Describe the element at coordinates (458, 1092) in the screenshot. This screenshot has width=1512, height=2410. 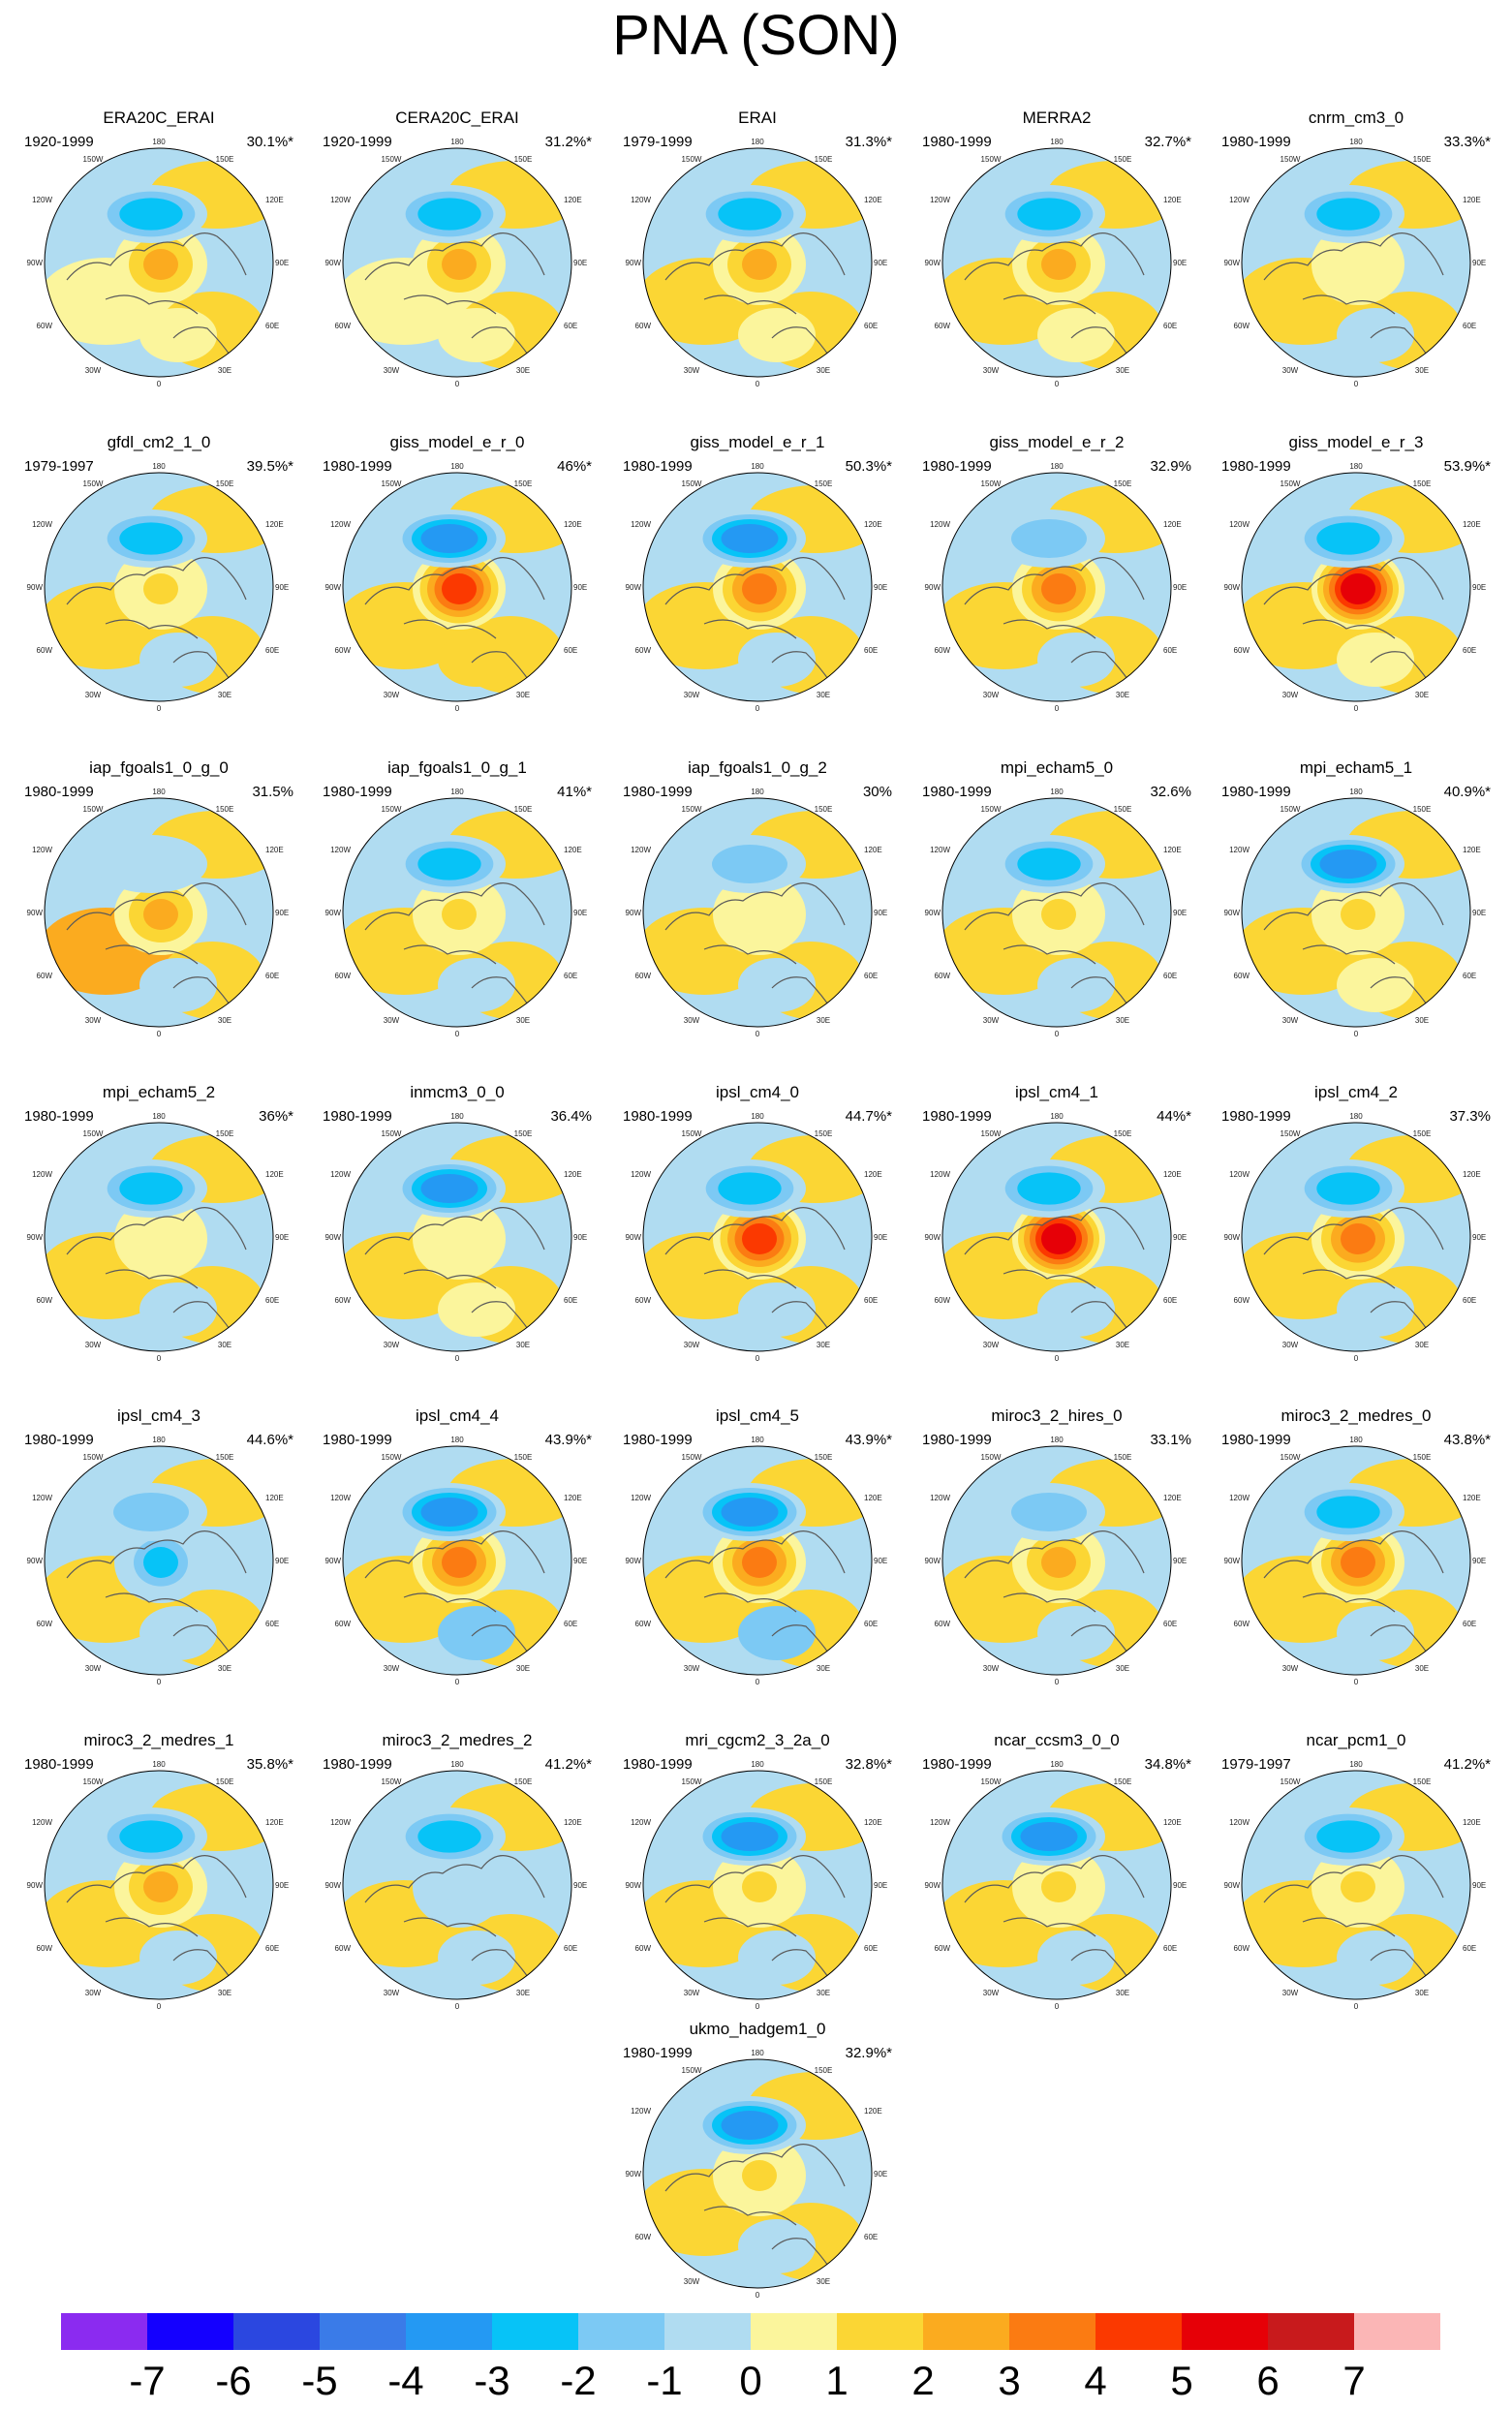
I see `panel-title: inmcm3_0_0` at that location.